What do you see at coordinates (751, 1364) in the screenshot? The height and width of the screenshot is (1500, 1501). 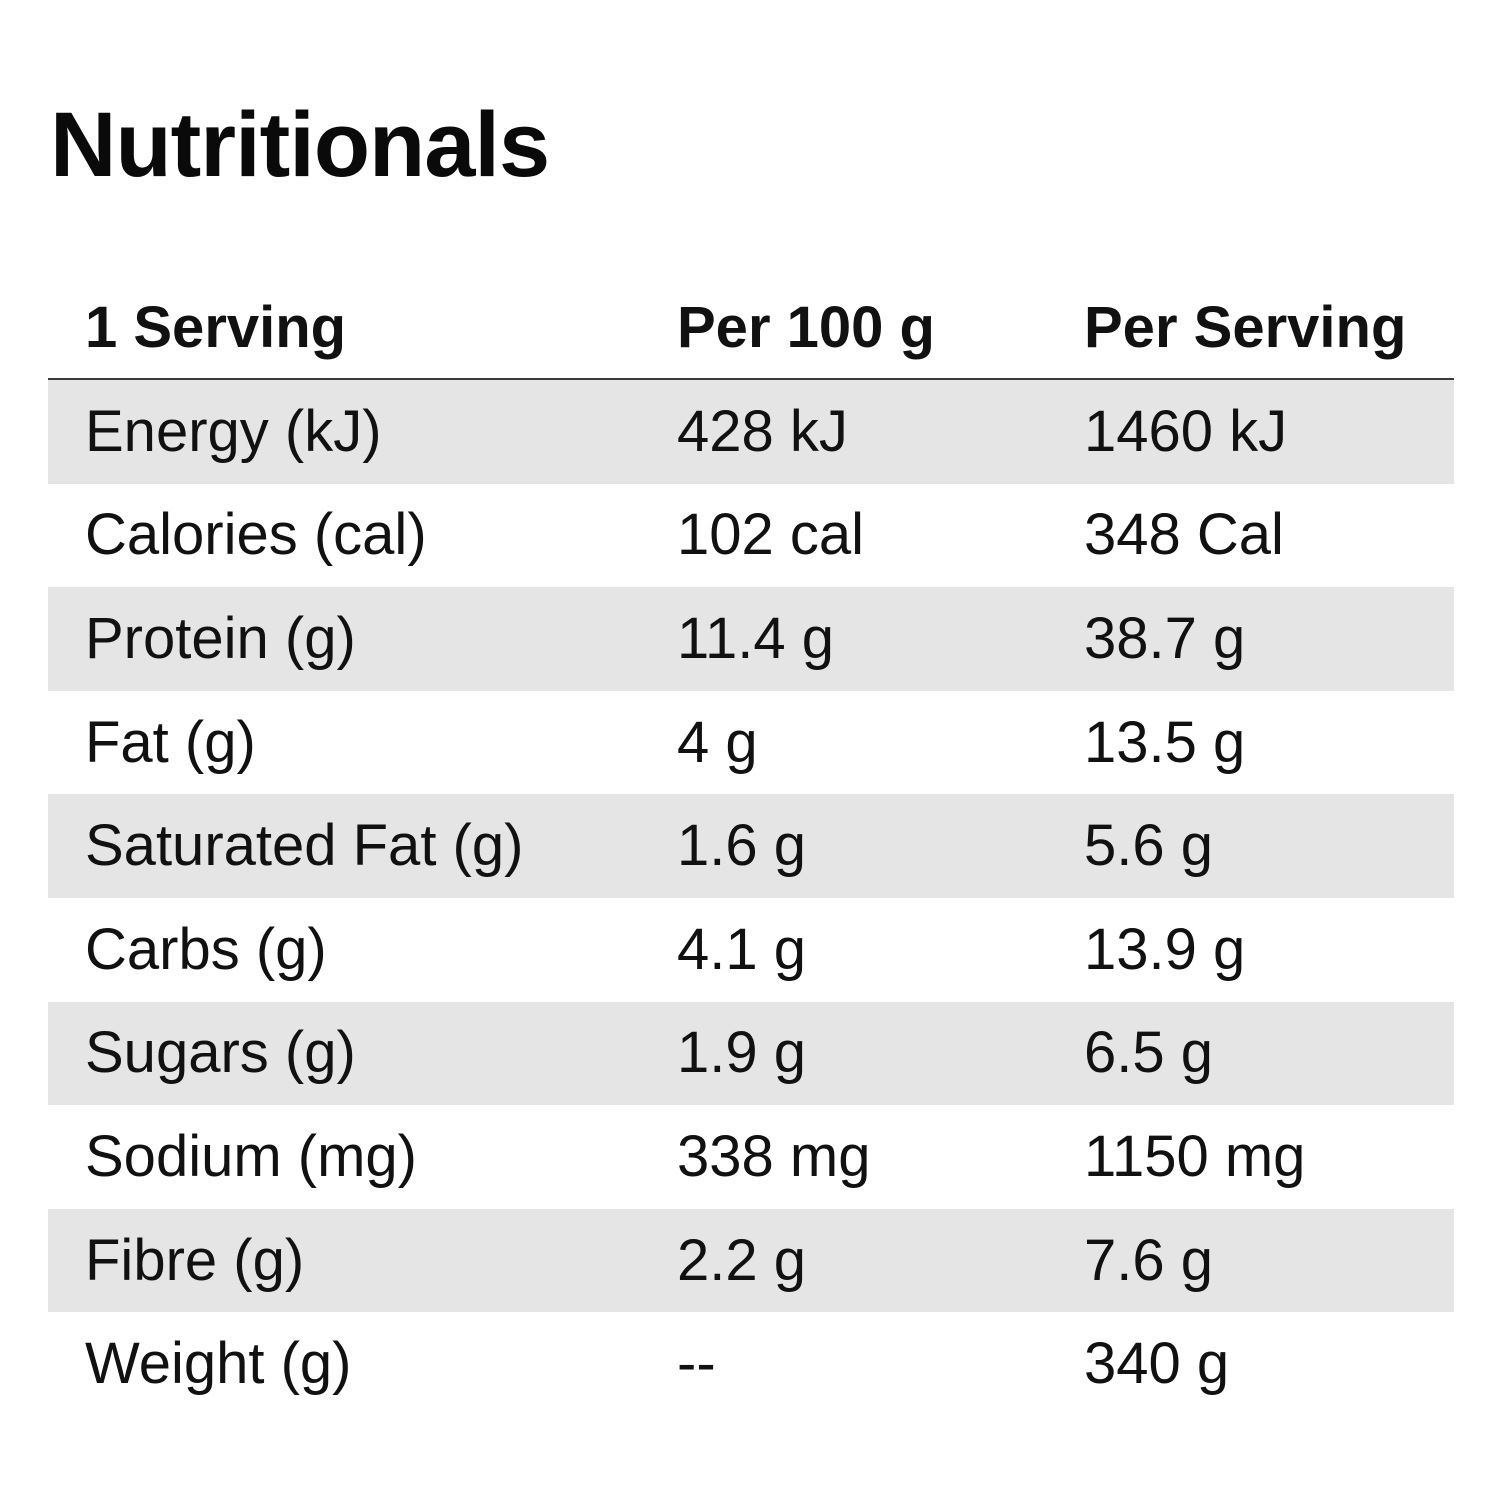 I see `table-row: Weight (g) -- 340 g` at bounding box center [751, 1364].